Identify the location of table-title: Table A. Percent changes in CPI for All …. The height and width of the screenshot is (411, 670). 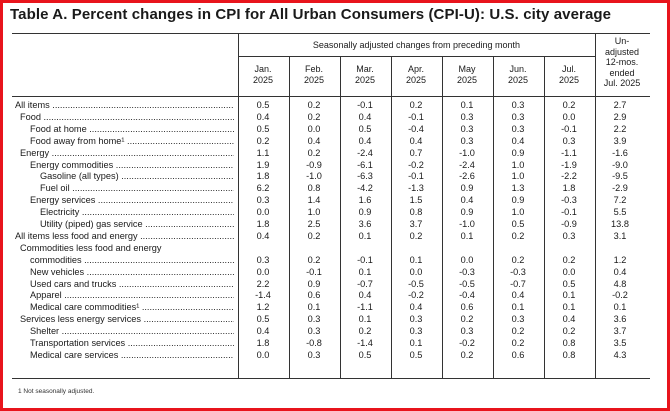
(311, 14).